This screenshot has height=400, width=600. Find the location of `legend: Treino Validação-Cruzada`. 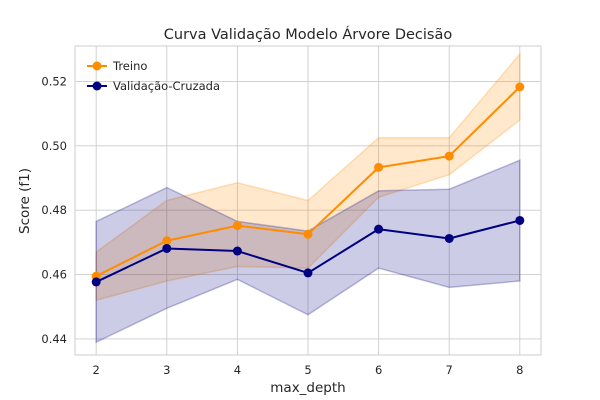

legend: Treino Validação-Cruzada is located at coordinates (153, 76).